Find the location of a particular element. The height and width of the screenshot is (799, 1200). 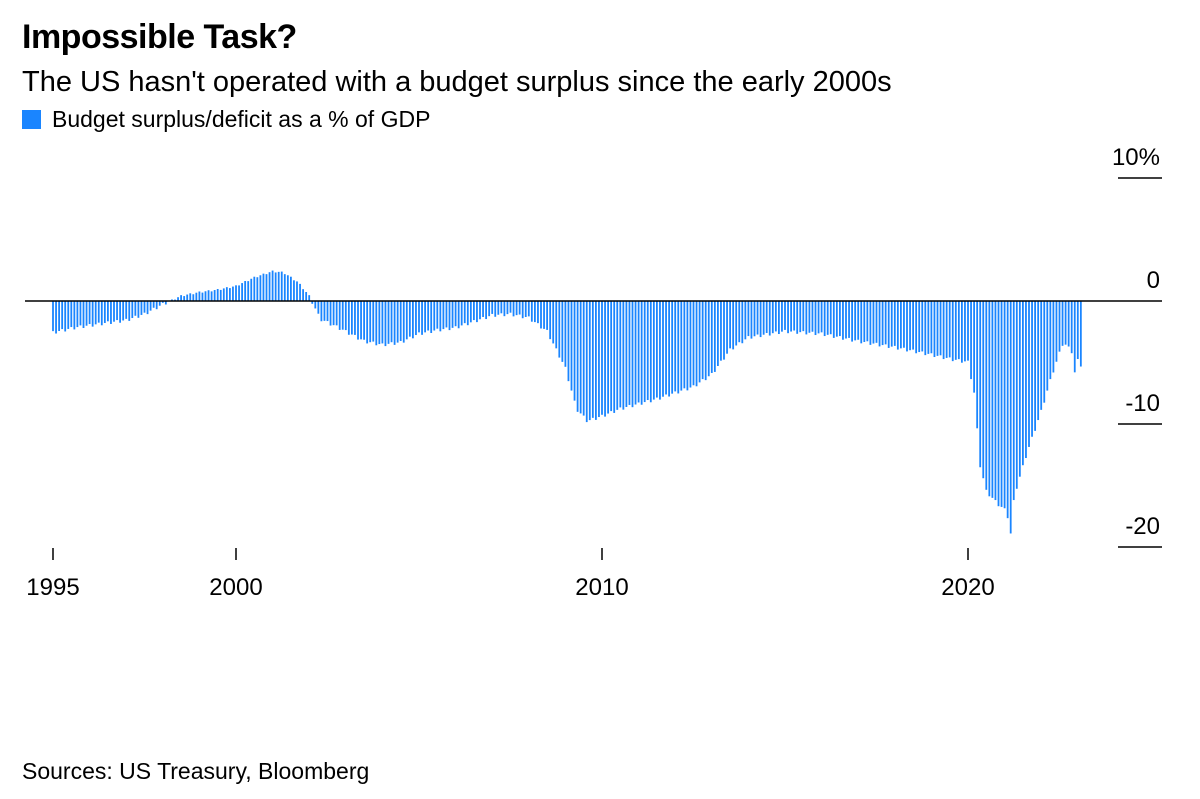

x-axis: 1995 2000 2010 2020 is located at coordinates (510, 574).